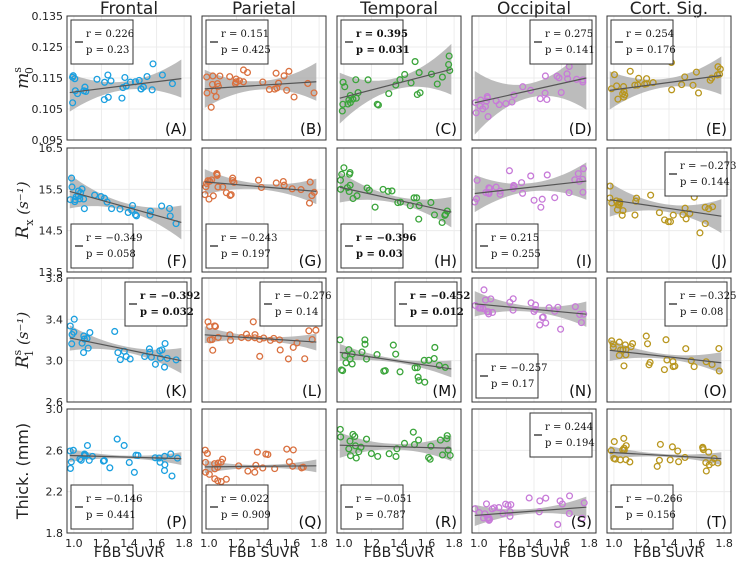 The height and width of the screenshot is (562, 740). What do you see at coordinates (264, 210) in the screenshot?
I see `panel: r = −0.243 p = 0.197` at bounding box center [264, 210].